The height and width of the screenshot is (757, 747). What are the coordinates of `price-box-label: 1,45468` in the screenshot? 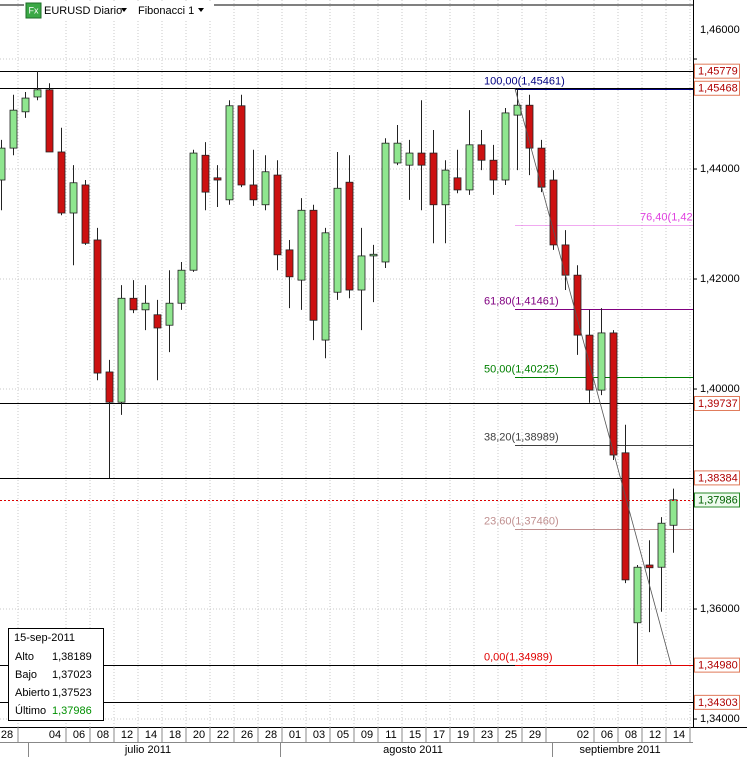 It's located at (718, 89).